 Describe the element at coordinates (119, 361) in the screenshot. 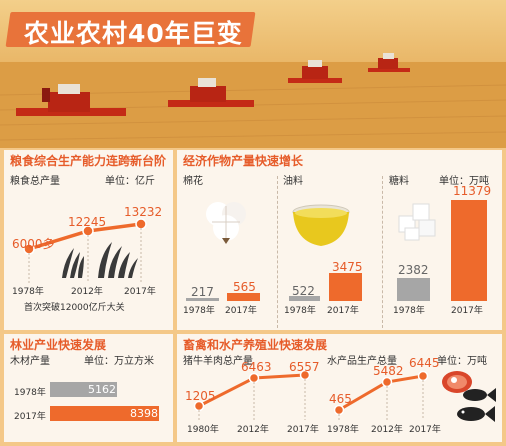

I see `forestry-unit: 单位：万立方米` at that location.